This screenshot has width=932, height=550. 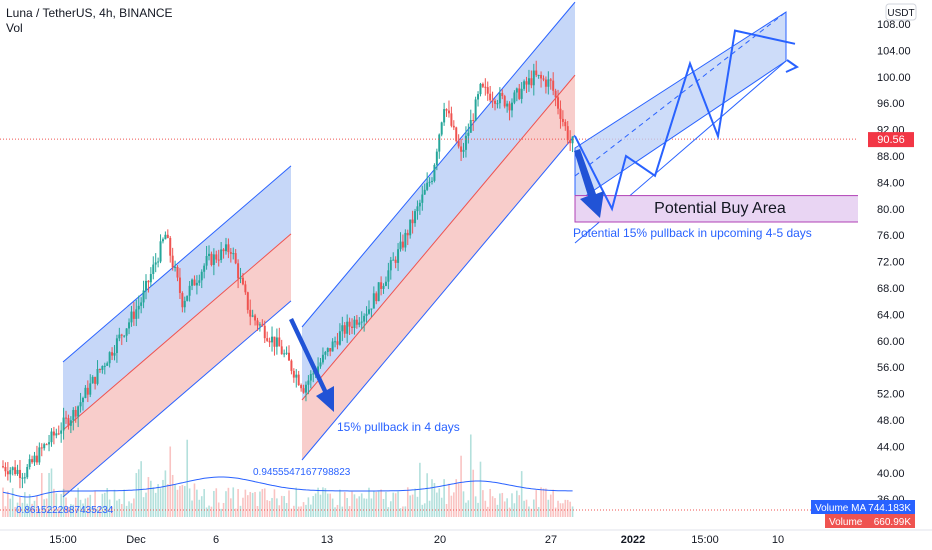 I want to click on current-price-tag, so click(x=891, y=140).